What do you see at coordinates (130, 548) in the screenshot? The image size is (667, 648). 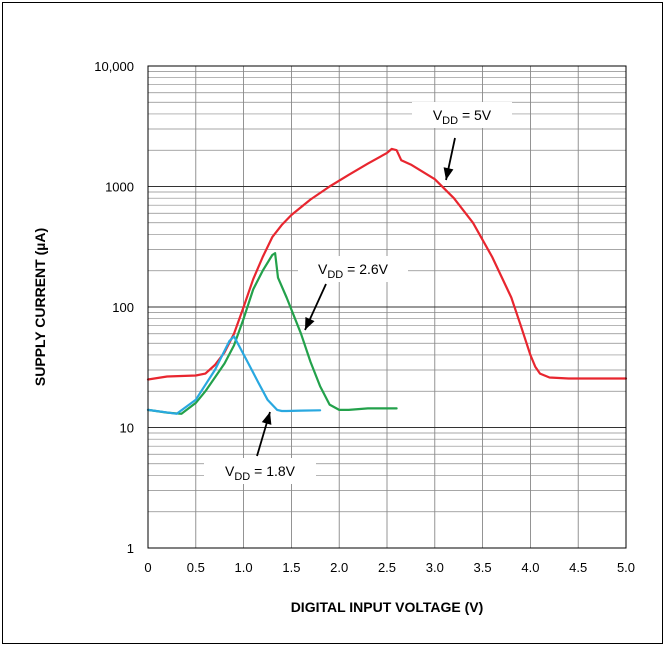 I see `y-tick-label: 1` at bounding box center [130, 548].